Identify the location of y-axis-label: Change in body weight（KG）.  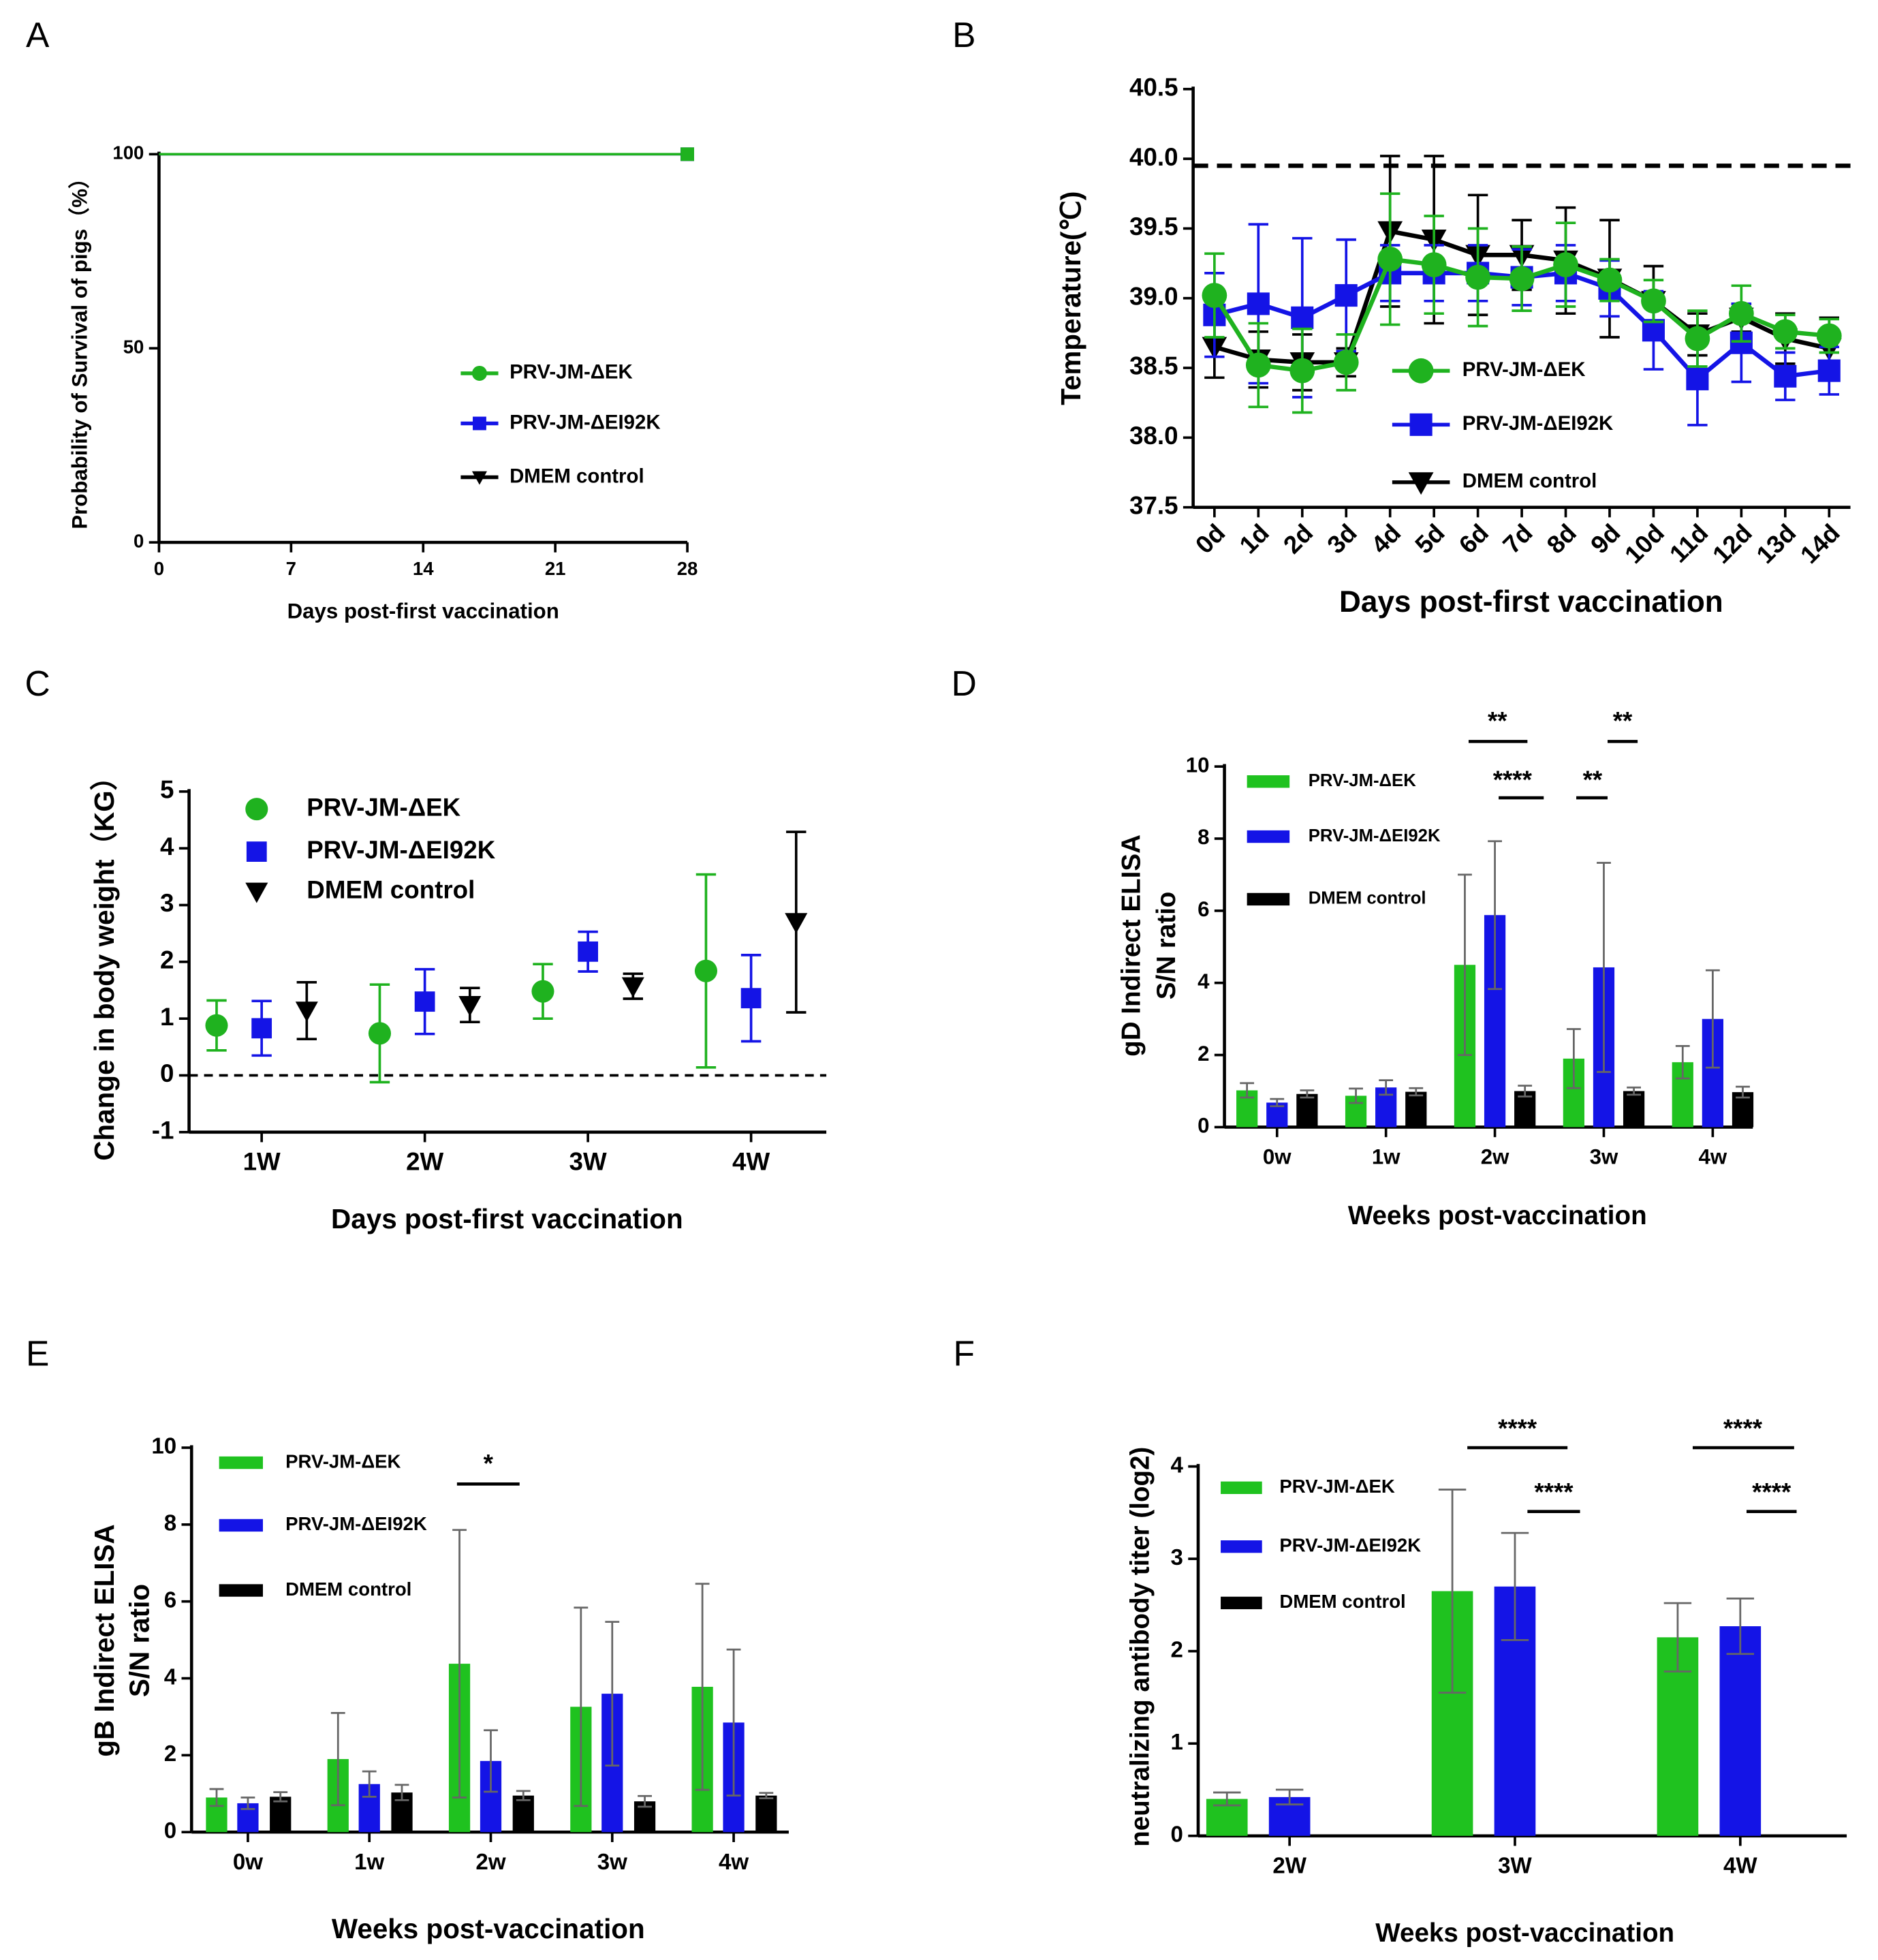
(104, 962).